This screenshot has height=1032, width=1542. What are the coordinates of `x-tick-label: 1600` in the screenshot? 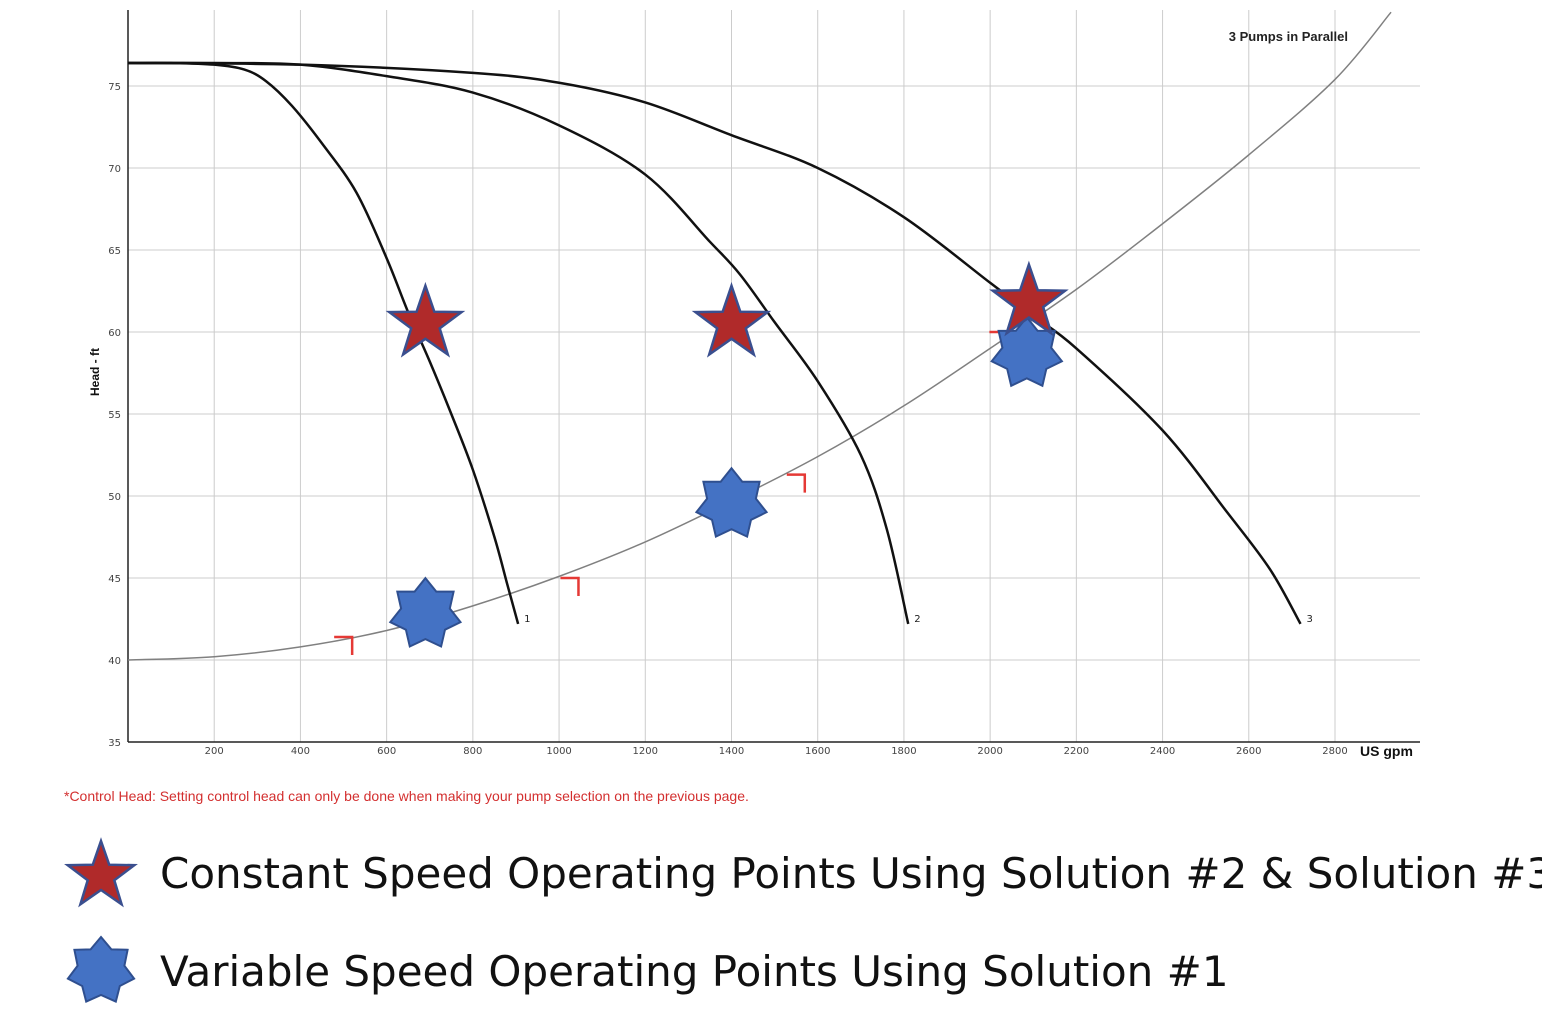 It's located at (817, 751).